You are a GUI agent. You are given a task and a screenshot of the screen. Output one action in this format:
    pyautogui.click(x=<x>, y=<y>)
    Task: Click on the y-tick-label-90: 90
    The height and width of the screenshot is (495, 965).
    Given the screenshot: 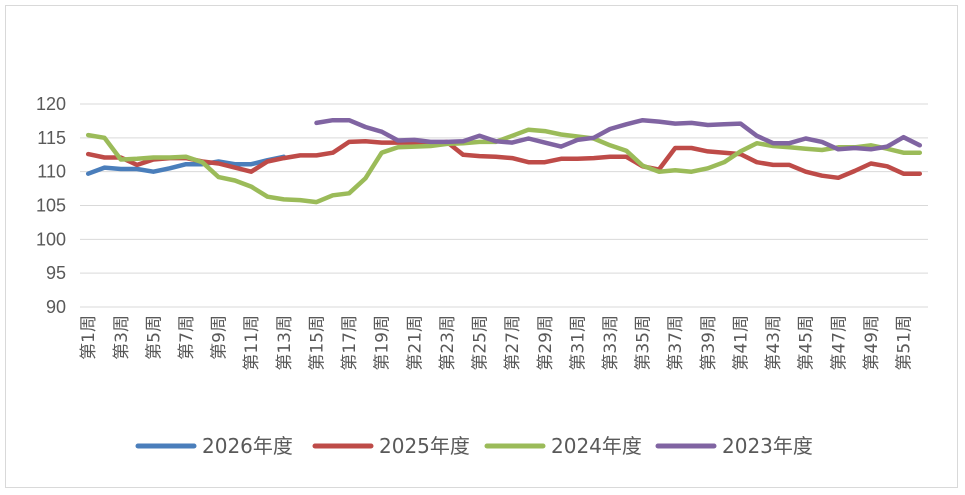 What is the action you would take?
    pyautogui.click(x=56, y=307)
    